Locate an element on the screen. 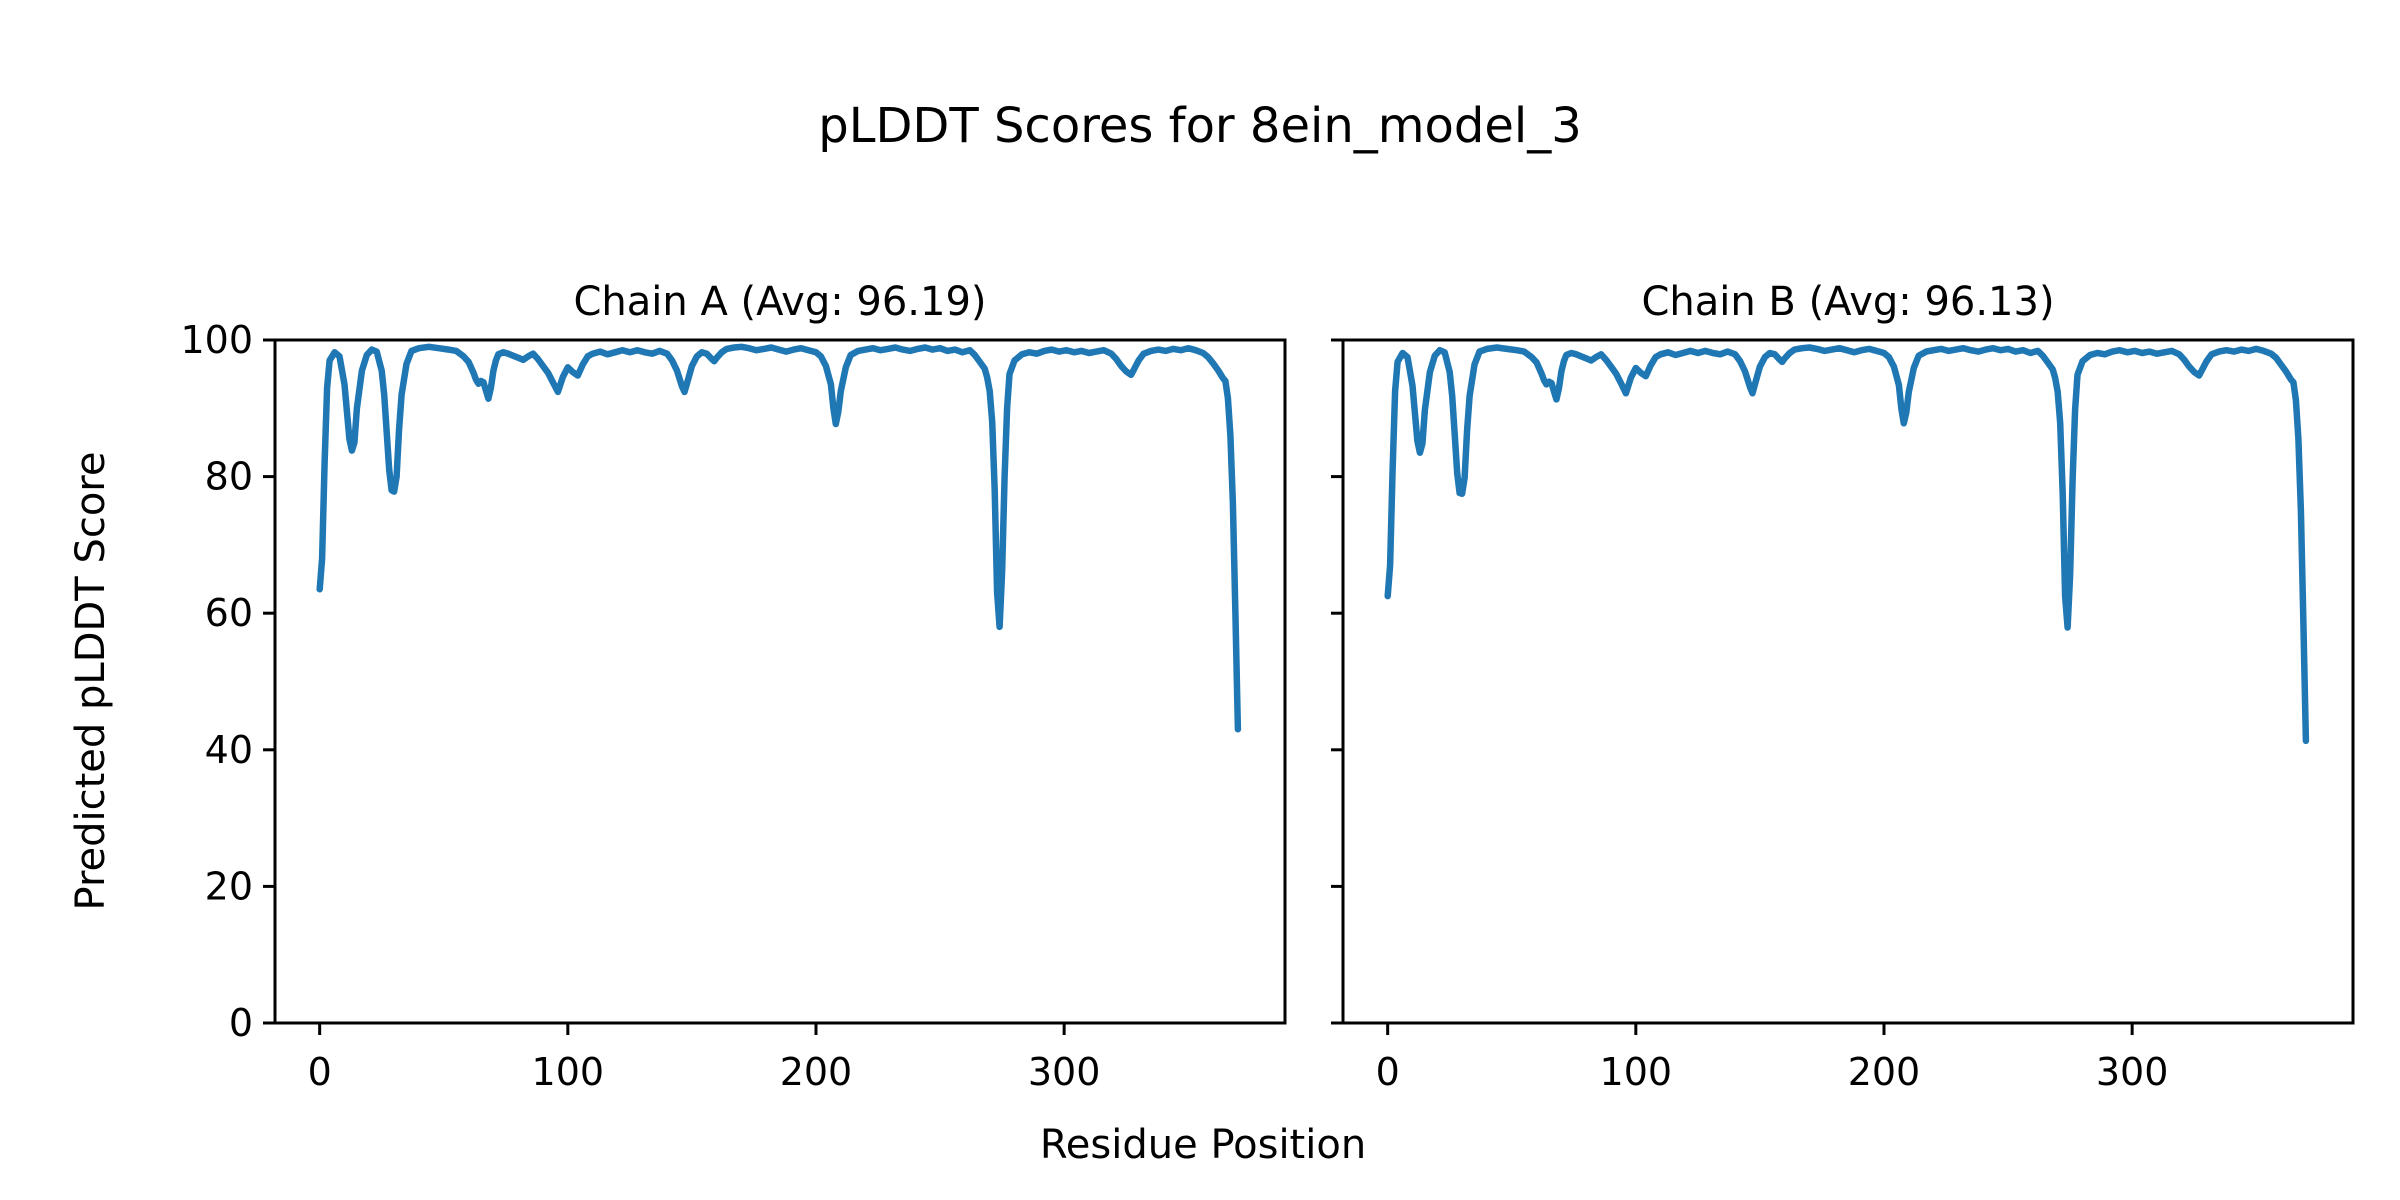 This screenshot has width=2400, height=1200. x-axis-label: Residue Position is located at coordinates (1203, 1145).